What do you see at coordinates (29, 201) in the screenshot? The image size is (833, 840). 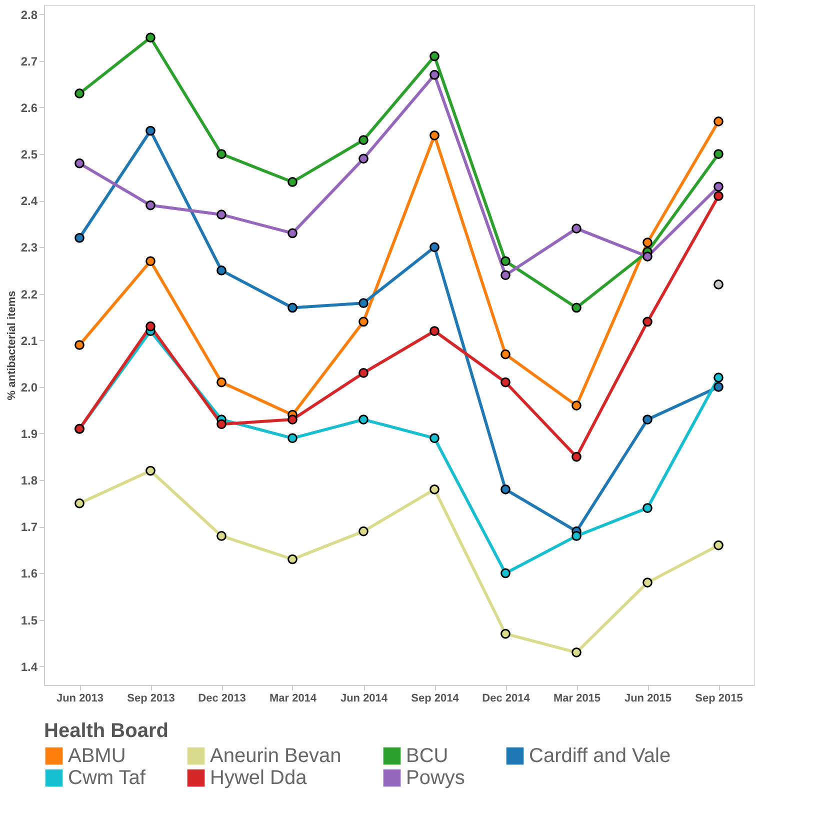 I see `y-tick-label: 2.4` at bounding box center [29, 201].